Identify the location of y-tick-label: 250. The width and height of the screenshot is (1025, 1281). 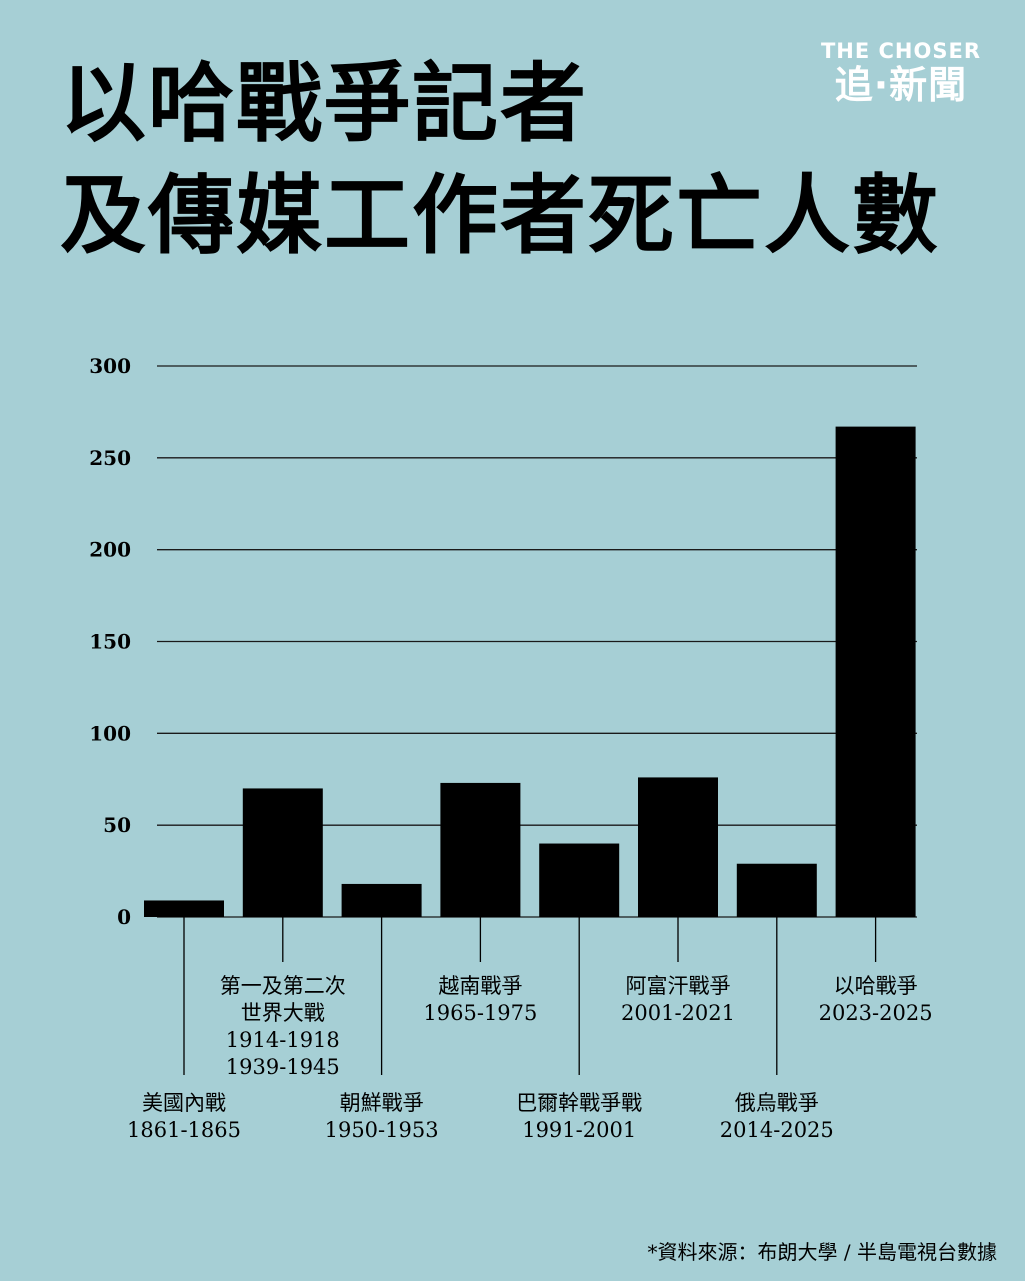
(110, 458).